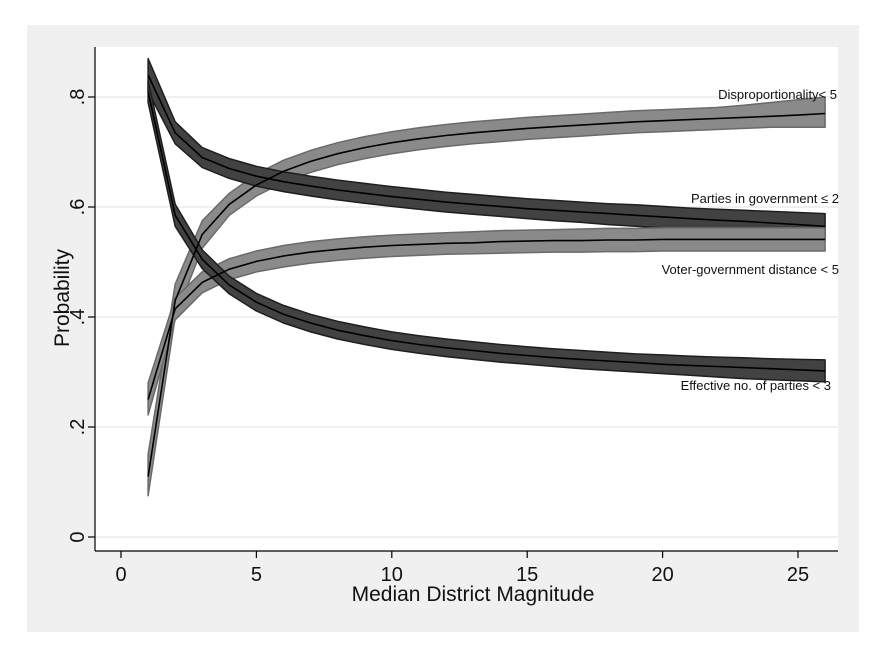  Describe the element at coordinates (756, 385) in the screenshot. I see `series-label-effective-parties: Effective no. of parties < 3` at that location.